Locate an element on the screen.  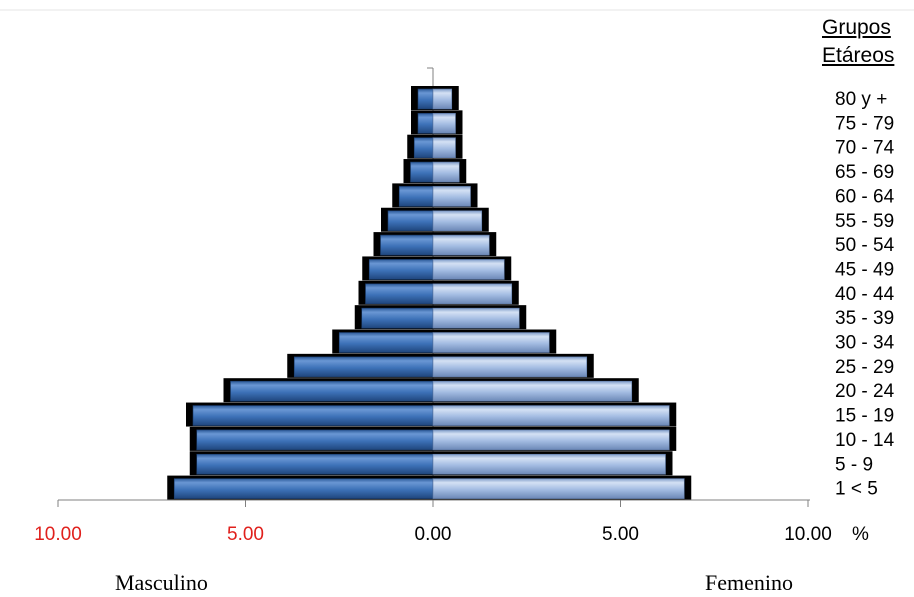
female-axis-label: Femenino is located at coordinates (749, 582).